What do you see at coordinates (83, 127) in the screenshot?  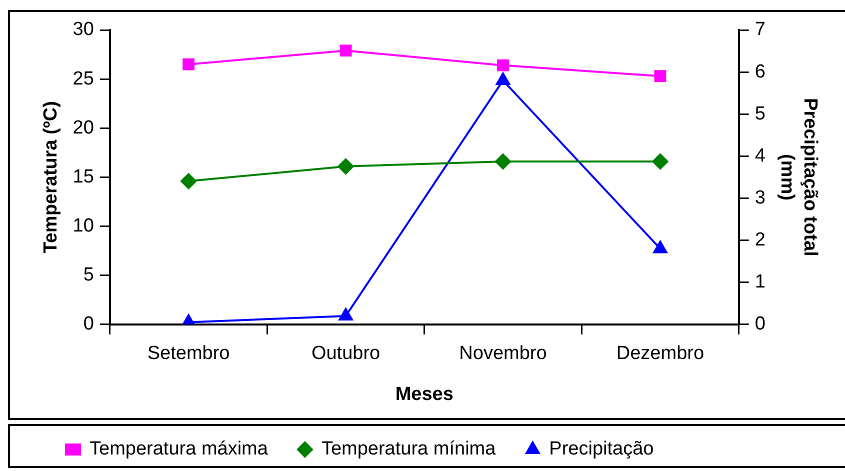 I see `y-tick-label: 20` at bounding box center [83, 127].